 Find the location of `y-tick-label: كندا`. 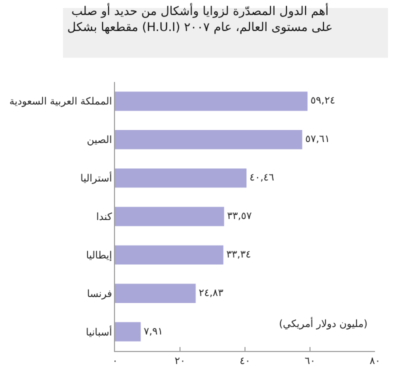

y-tick-label: كندا is located at coordinates (104, 217).